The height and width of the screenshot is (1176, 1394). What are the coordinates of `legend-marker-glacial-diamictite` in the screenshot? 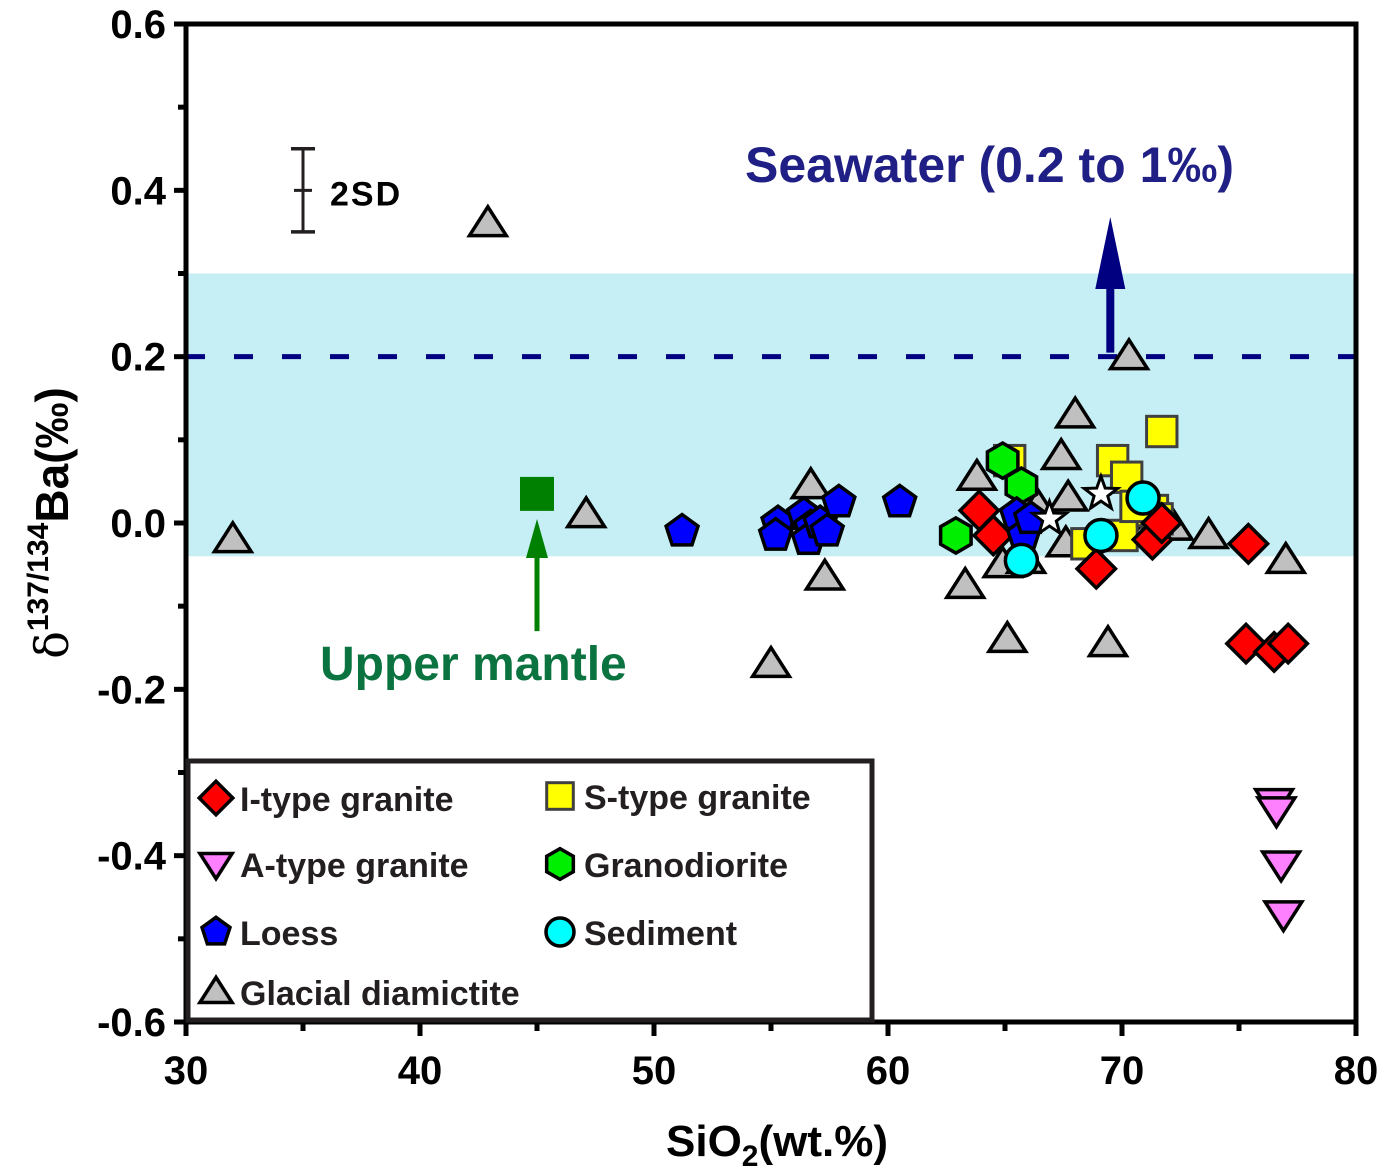 It's located at (216, 989).